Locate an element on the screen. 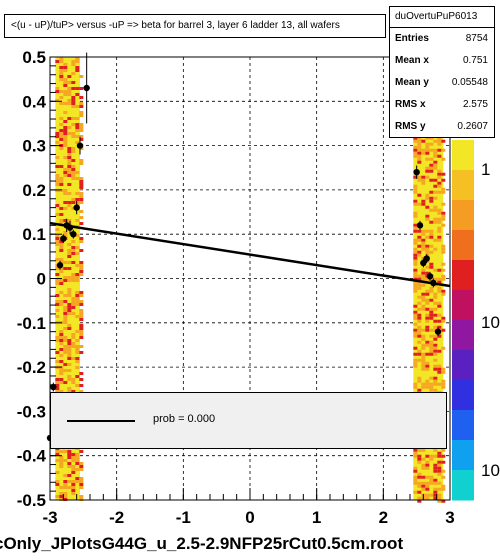  y-tick-label: 0.2 is located at coordinates (34, 190).